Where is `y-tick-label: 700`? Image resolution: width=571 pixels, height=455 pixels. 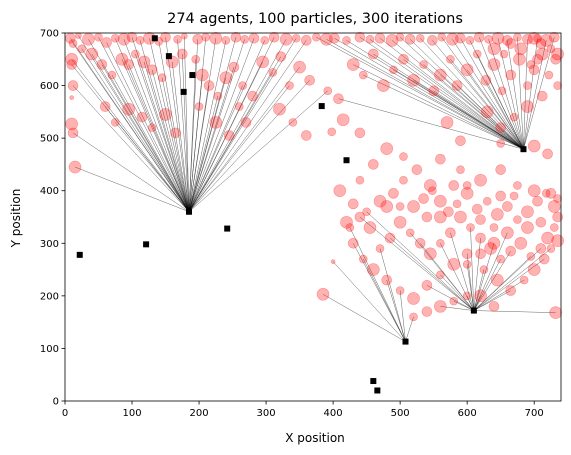 y-tick-label: 700 is located at coordinates (49, 34).